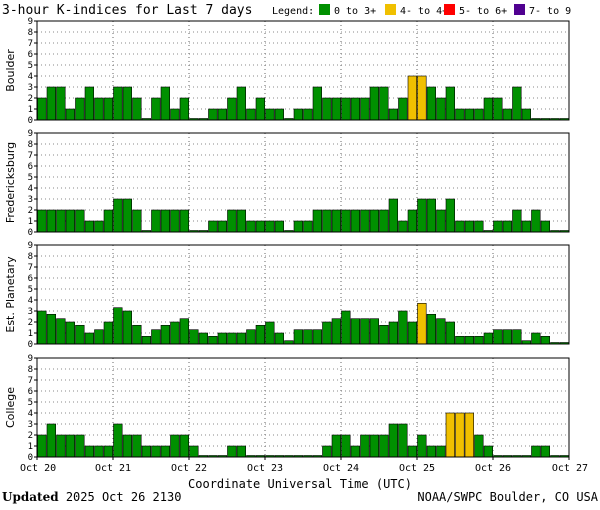 The image size is (600, 510). What do you see at coordinates (550, 11) in the screenshot?
I see `legend-item-label: 7- to 9` at bounding box center [550, 11].